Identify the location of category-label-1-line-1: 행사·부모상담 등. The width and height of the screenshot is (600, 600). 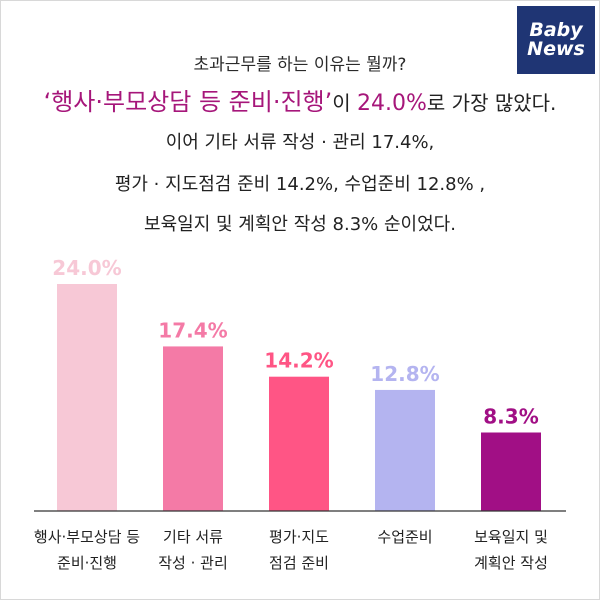
(87, 537).